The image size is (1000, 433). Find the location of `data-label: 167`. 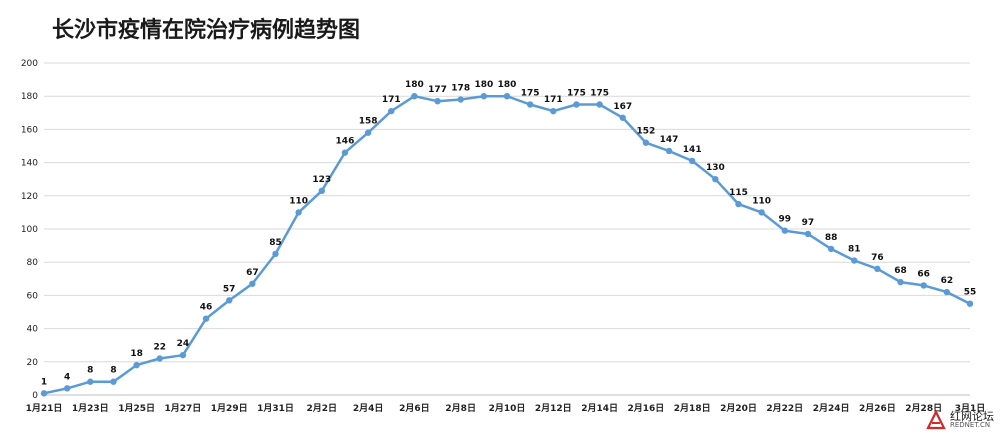

data-label: 167 is located at coordinates (622, 107).